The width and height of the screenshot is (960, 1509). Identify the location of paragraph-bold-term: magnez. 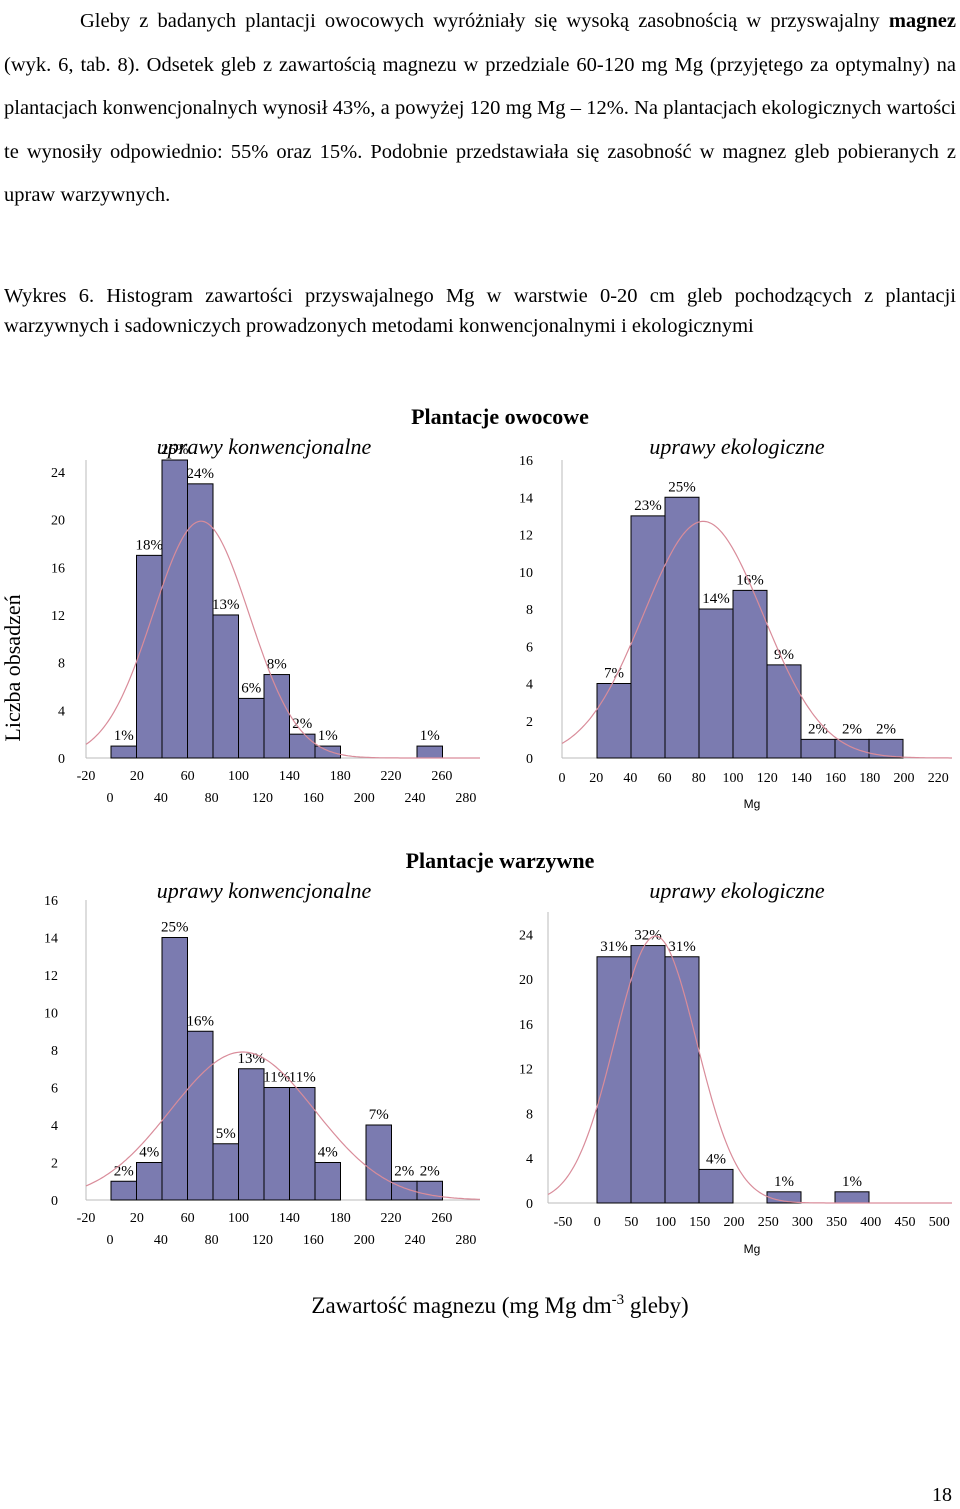
(922, 21).